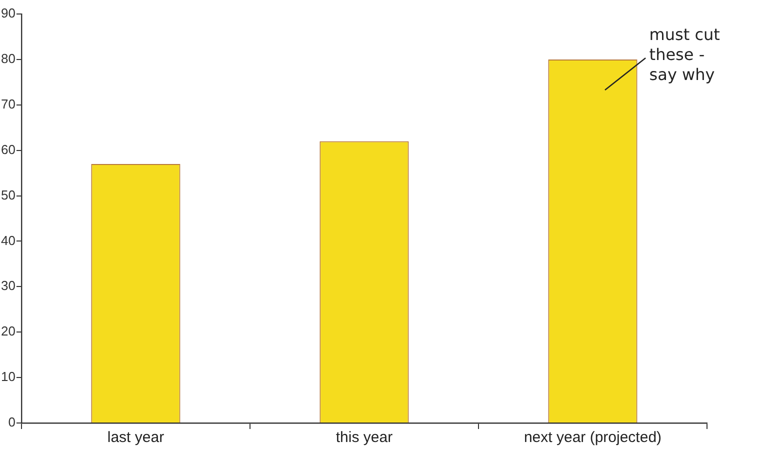 The width and height of the screenshot is (757, 449). I want to click on y-tick-label: 0, so click(12, 422).